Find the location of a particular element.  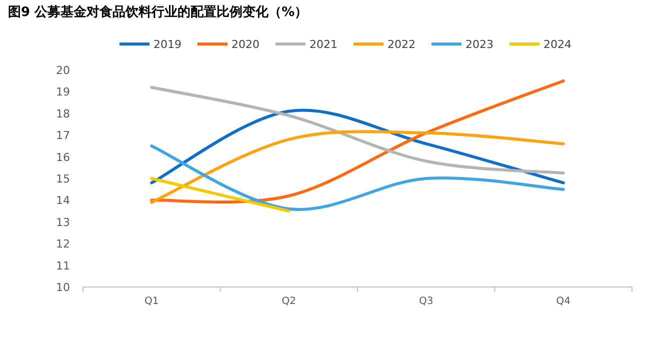

y-tick-label: 16 is located at coordinates (63, 157).